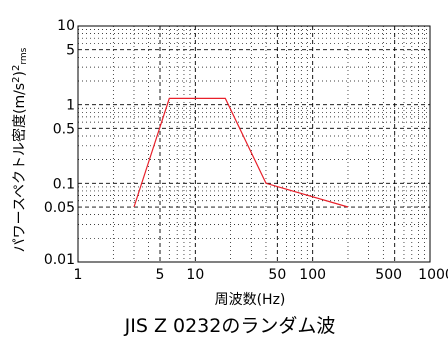 The width and height of the screenshot is (448, 340). I want to click on y-axis-label-sup1: 2, so click(16, 80).